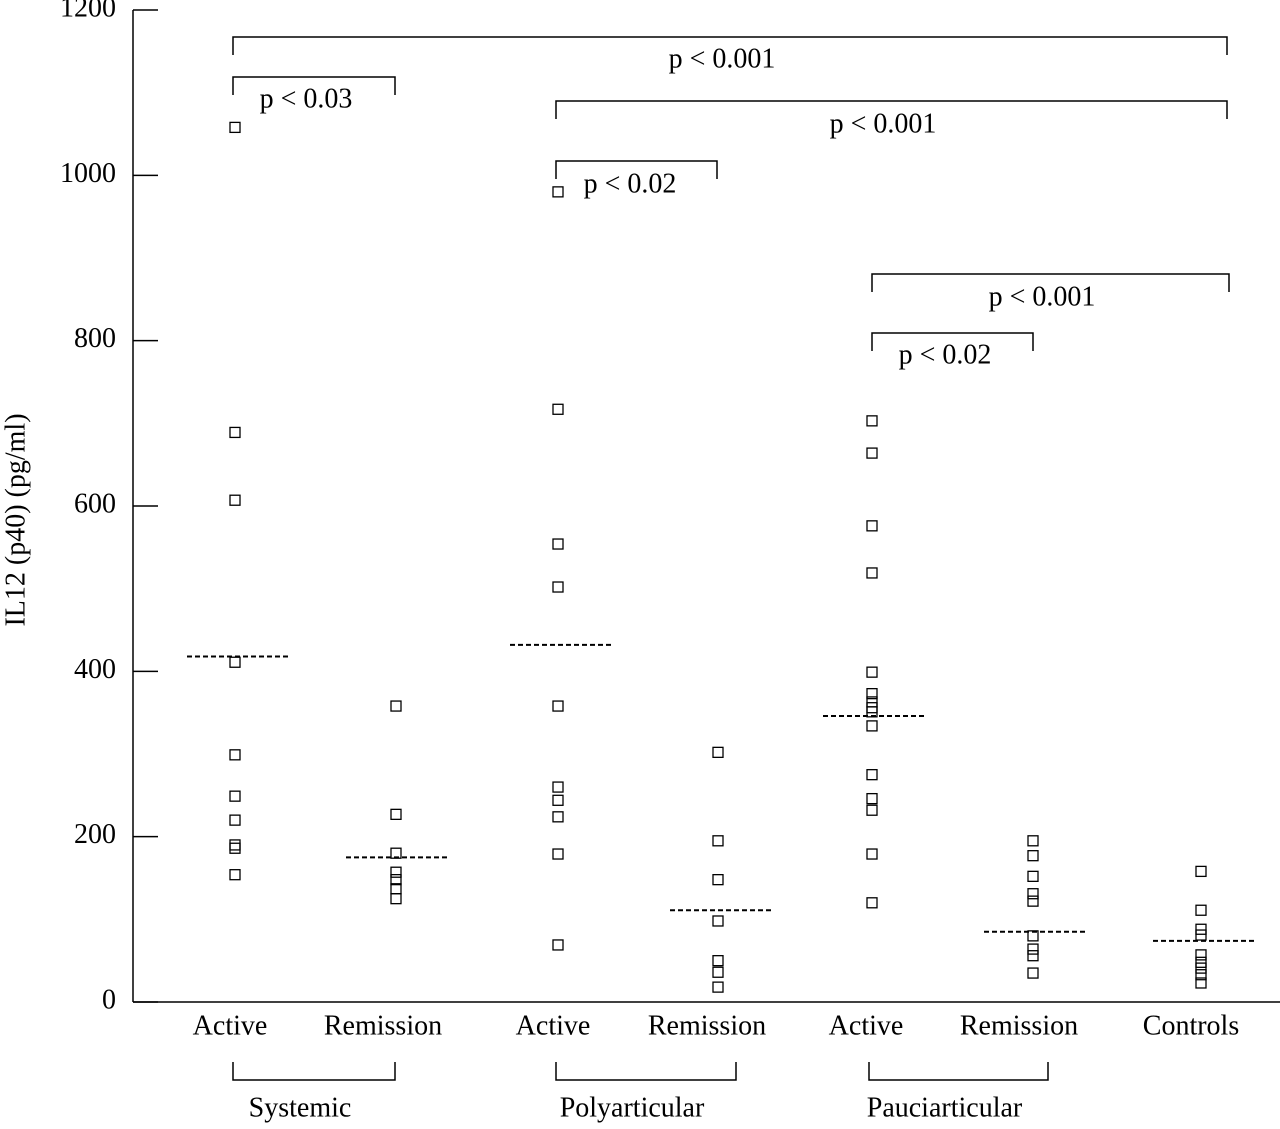 Image resolution: width=1280 pixels, height=1129 pixels. Describe the element at coordinates (1191, 1025) in the screenshot. I see `x-tick-label: Controls` at that location.